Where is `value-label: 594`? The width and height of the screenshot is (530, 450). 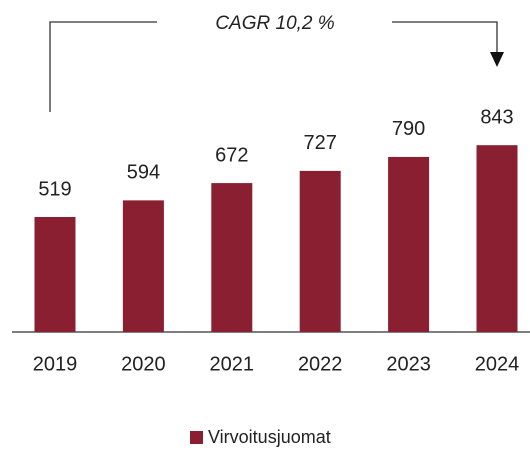 value-label: 594 is located at coordinates (143, 173).